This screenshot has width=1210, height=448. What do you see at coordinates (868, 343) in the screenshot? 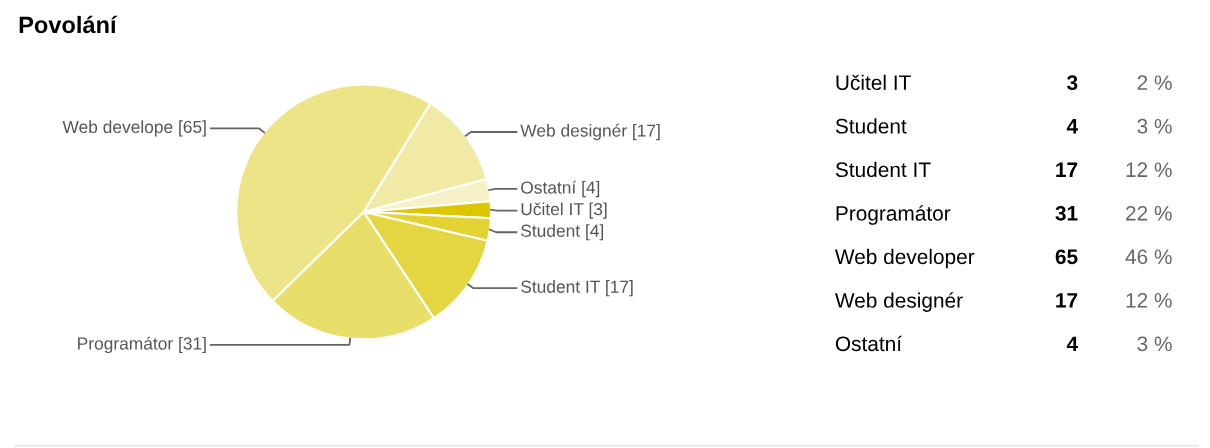
I see `text: Ostatní` at bounding box center [868, 343].